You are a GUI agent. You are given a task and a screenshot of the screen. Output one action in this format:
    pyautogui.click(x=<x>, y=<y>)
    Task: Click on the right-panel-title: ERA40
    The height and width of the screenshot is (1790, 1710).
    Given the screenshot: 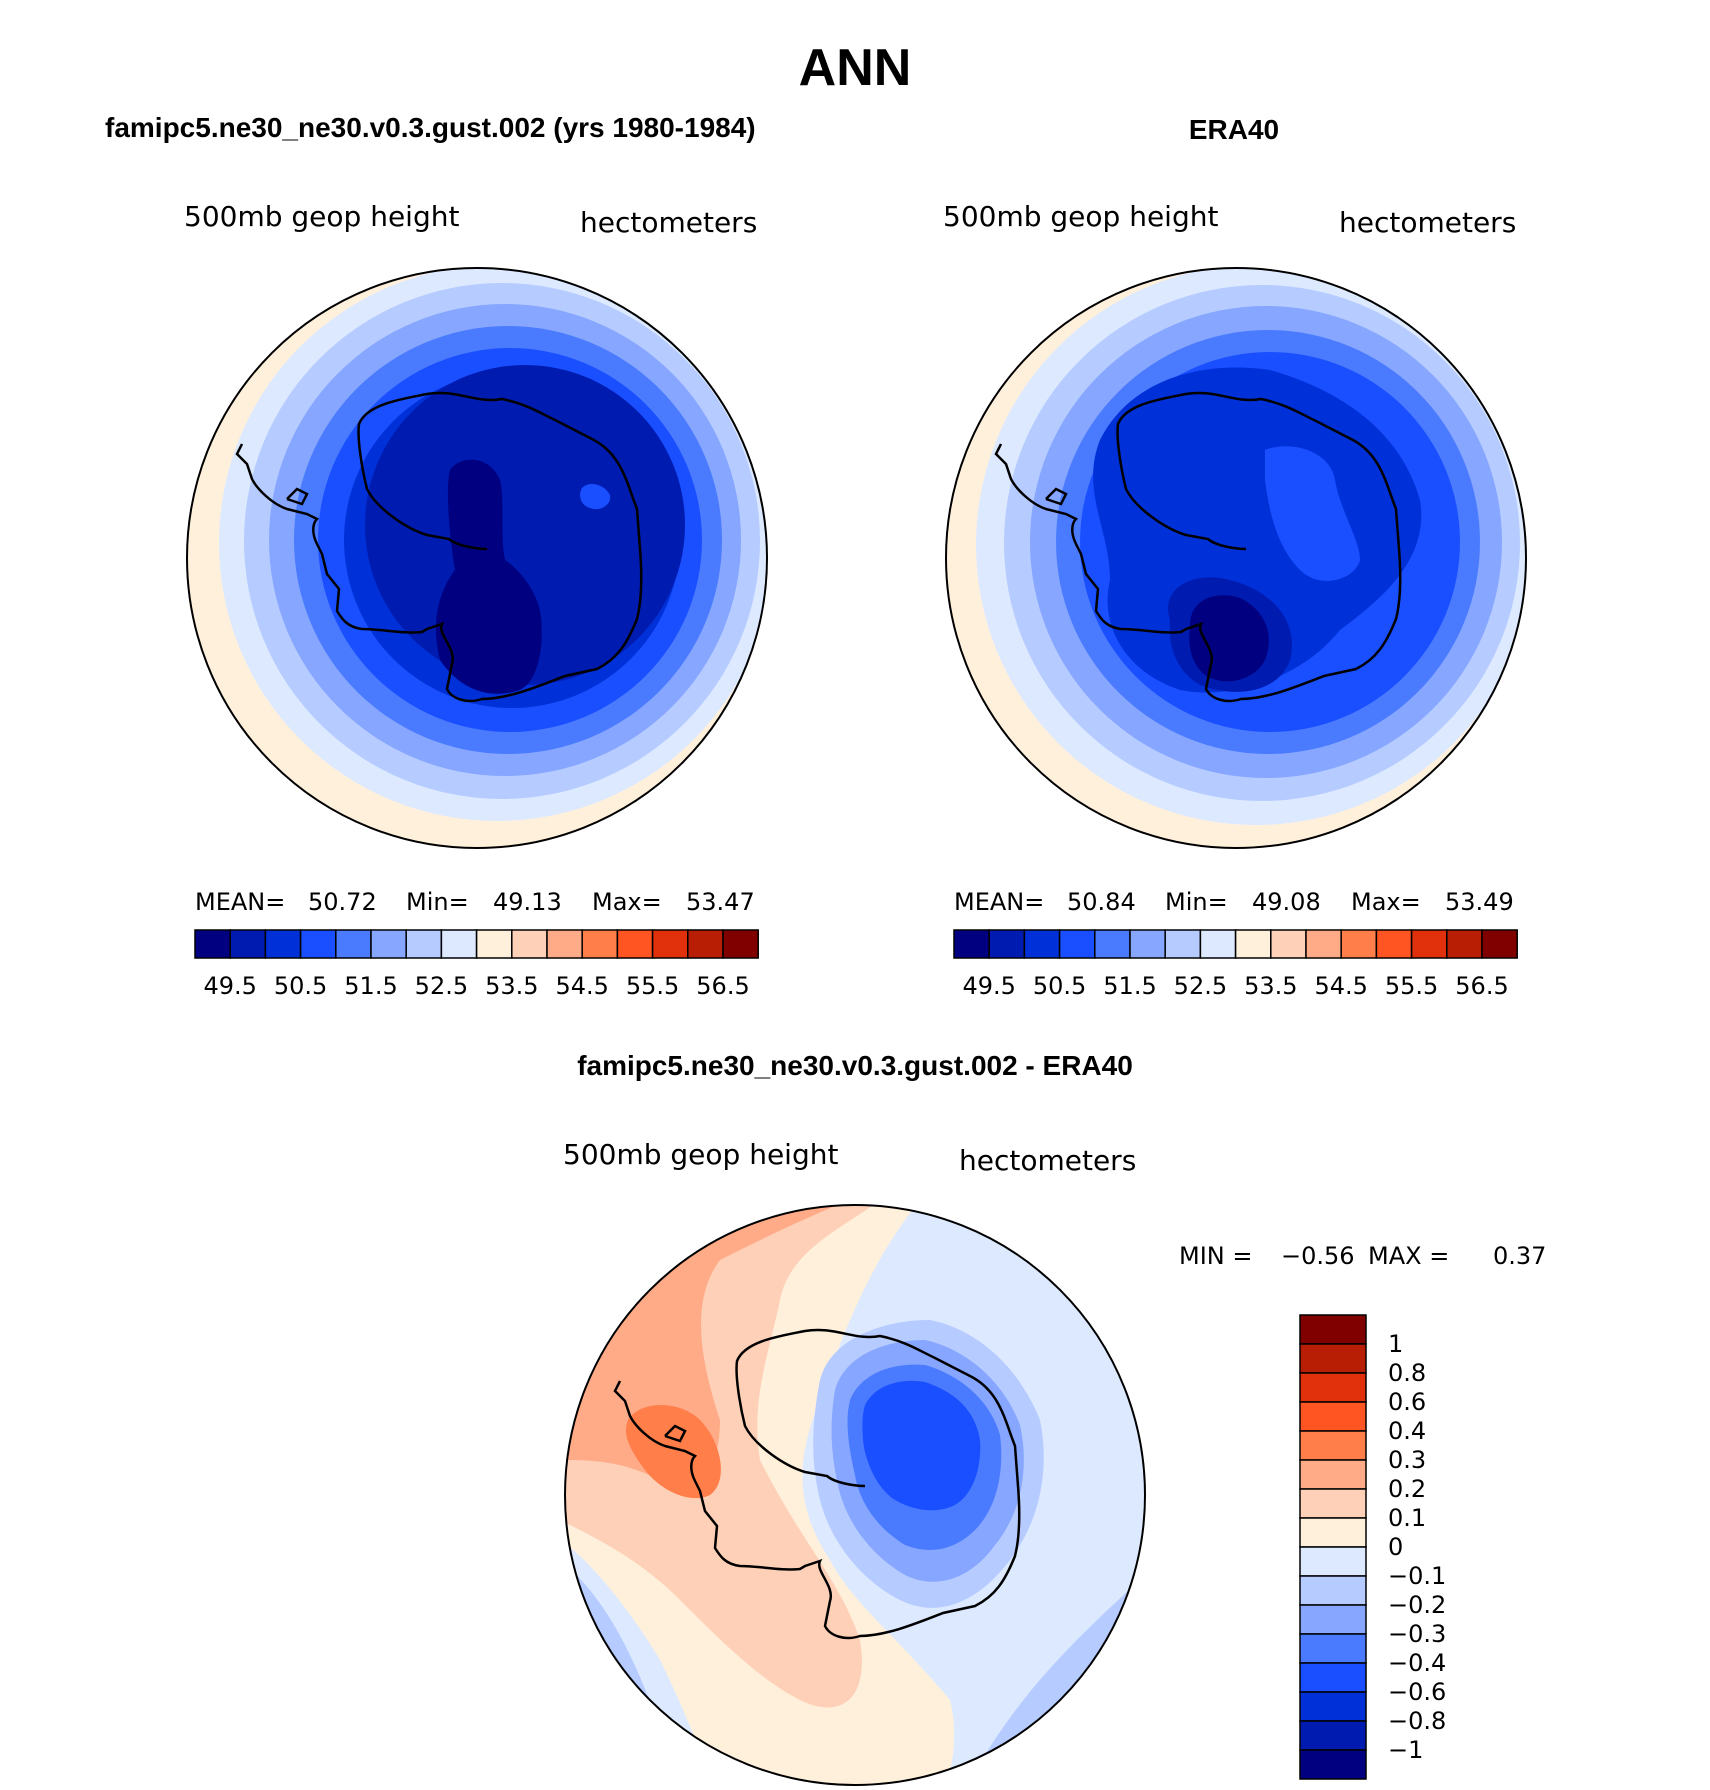 What is the action you would take?
    pyautogui.click(x=1234, y=129)
    